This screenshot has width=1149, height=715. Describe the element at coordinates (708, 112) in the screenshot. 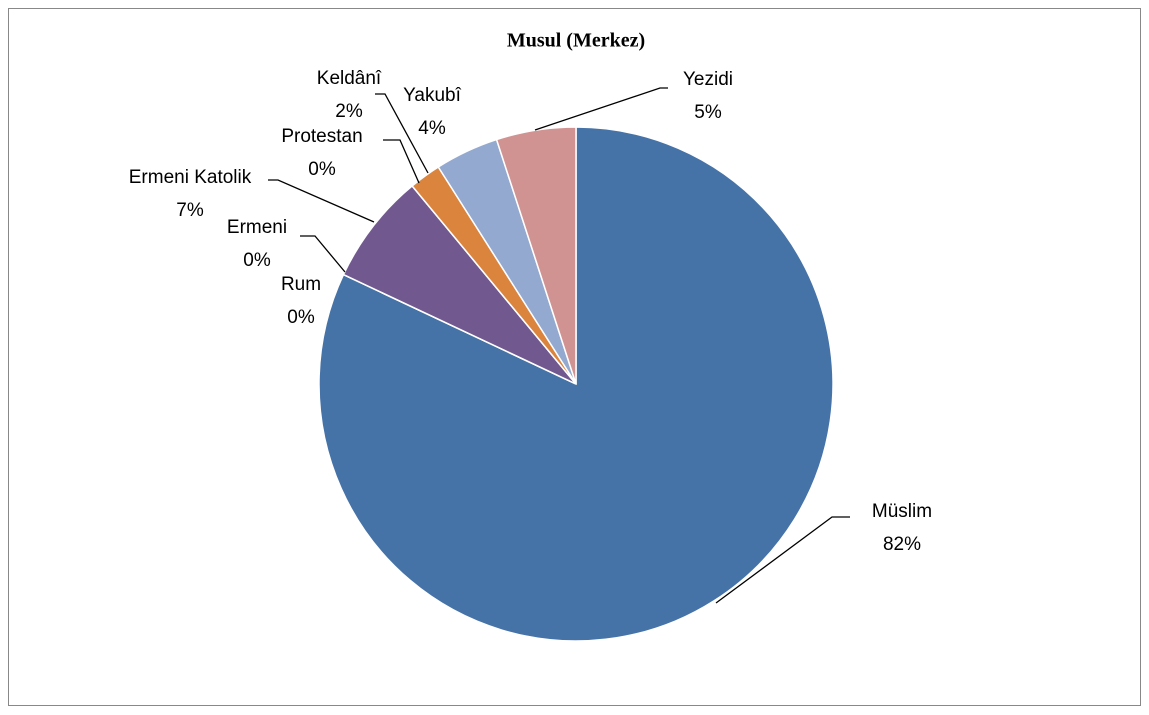

I see `slice-value-label: 5%` at that location.